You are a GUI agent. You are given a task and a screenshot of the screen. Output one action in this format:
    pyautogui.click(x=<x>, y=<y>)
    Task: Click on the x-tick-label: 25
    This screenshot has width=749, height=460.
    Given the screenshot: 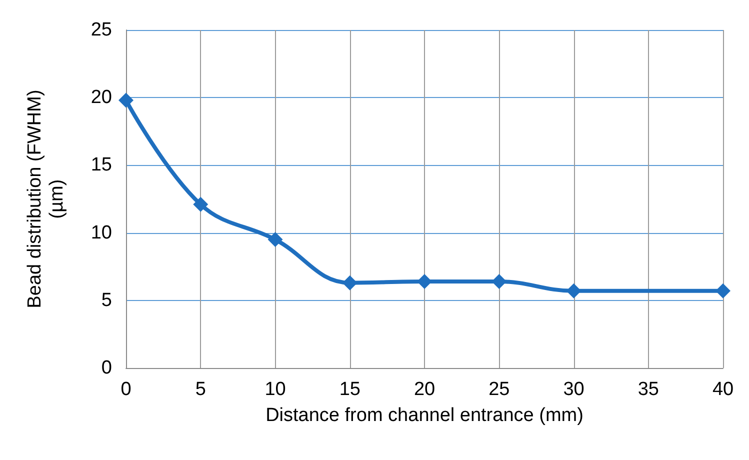 What is the action you would take?
    pyautogui.click(x=499, y=389)
    